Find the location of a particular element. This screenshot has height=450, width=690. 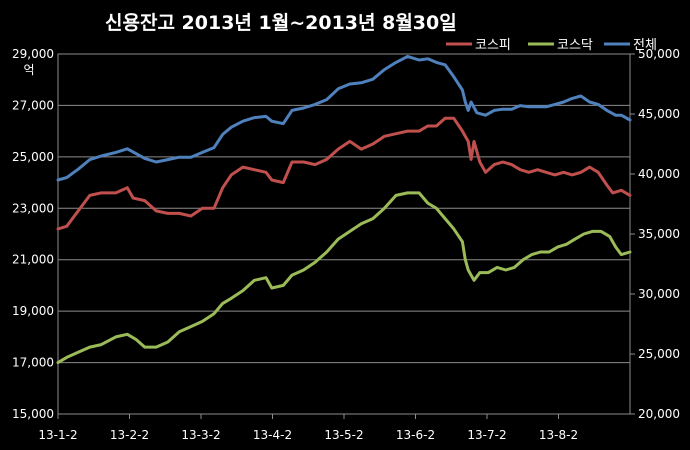

x-tick-label: 13-3-2 is located at coordinates (200, 435).